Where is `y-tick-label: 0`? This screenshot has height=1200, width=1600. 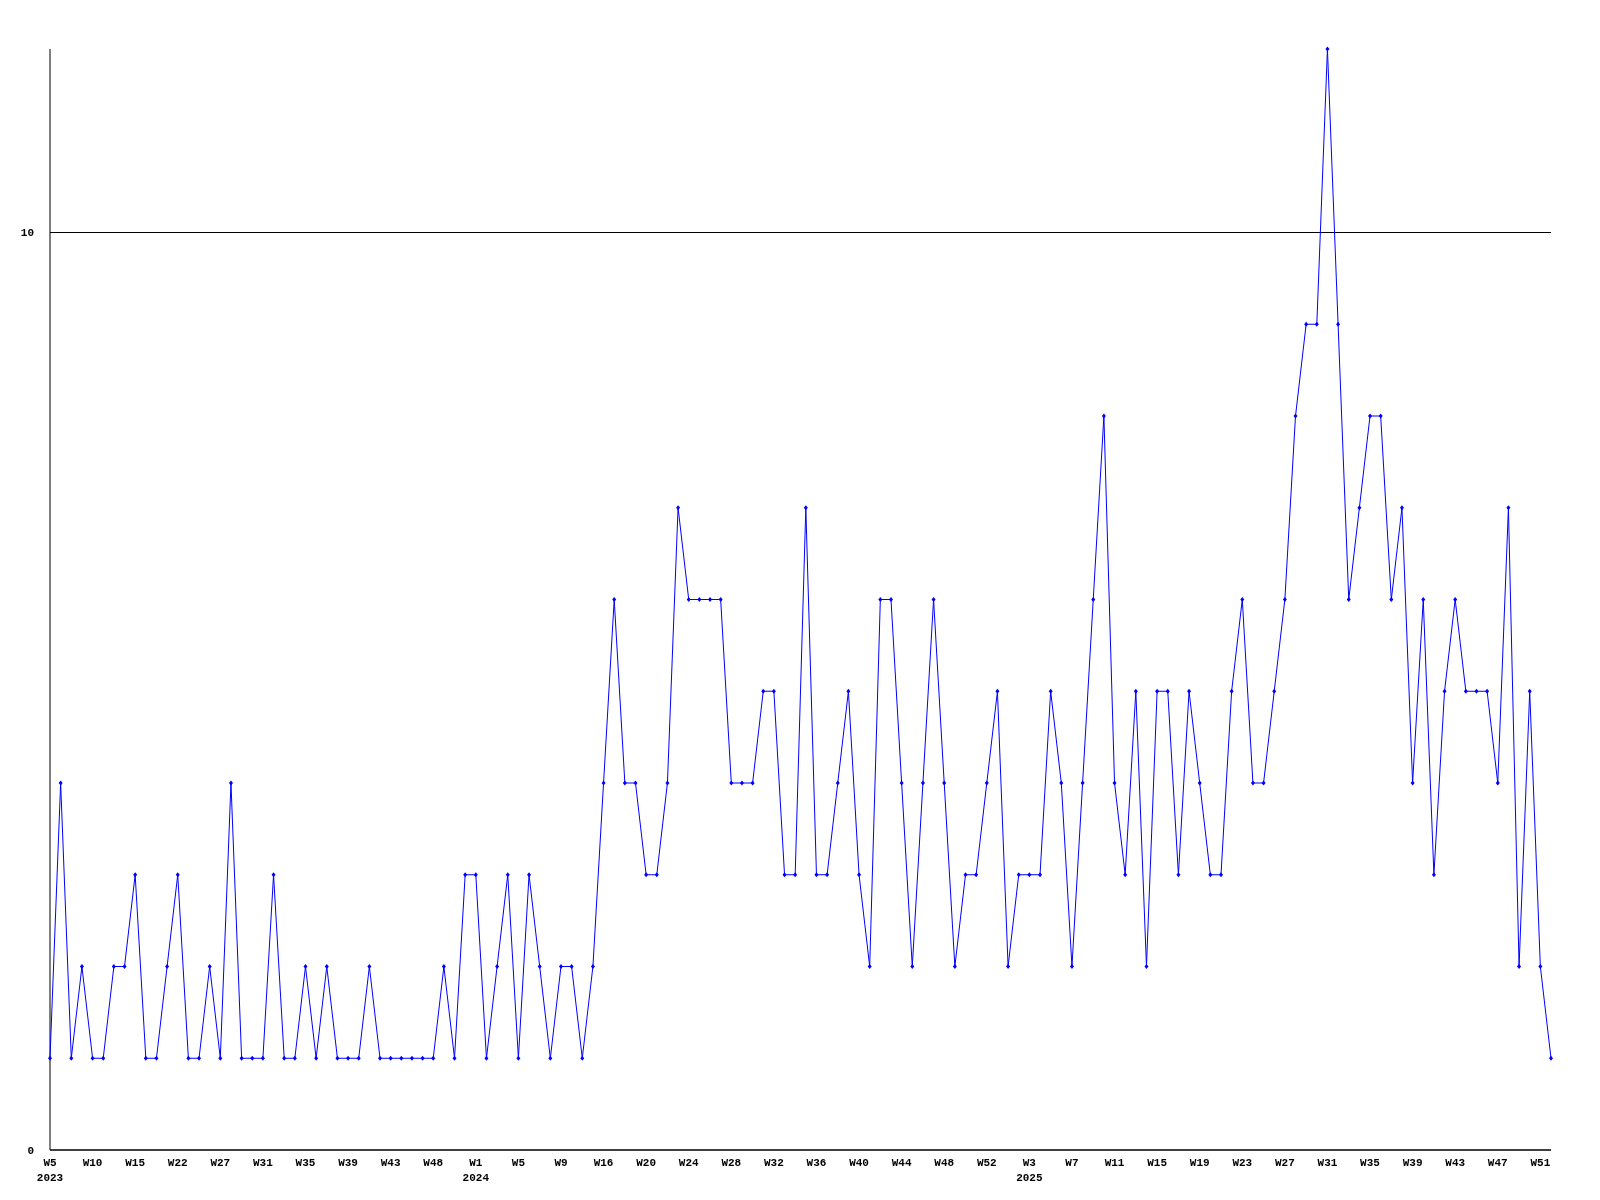 y-tick-label: 0 is located at coordinates (30, 1150).